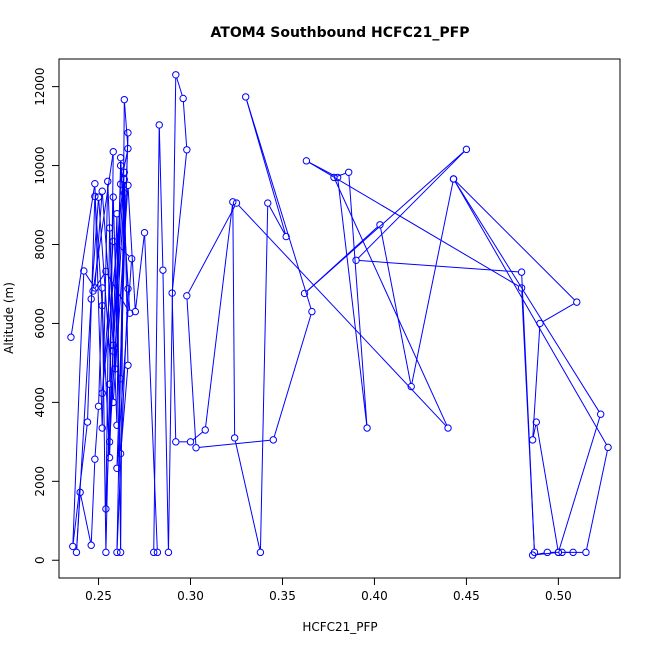  Describe the element at coordinates (98, 596) in the screenshot. I see `x-tick-label: 0.25` at that location.